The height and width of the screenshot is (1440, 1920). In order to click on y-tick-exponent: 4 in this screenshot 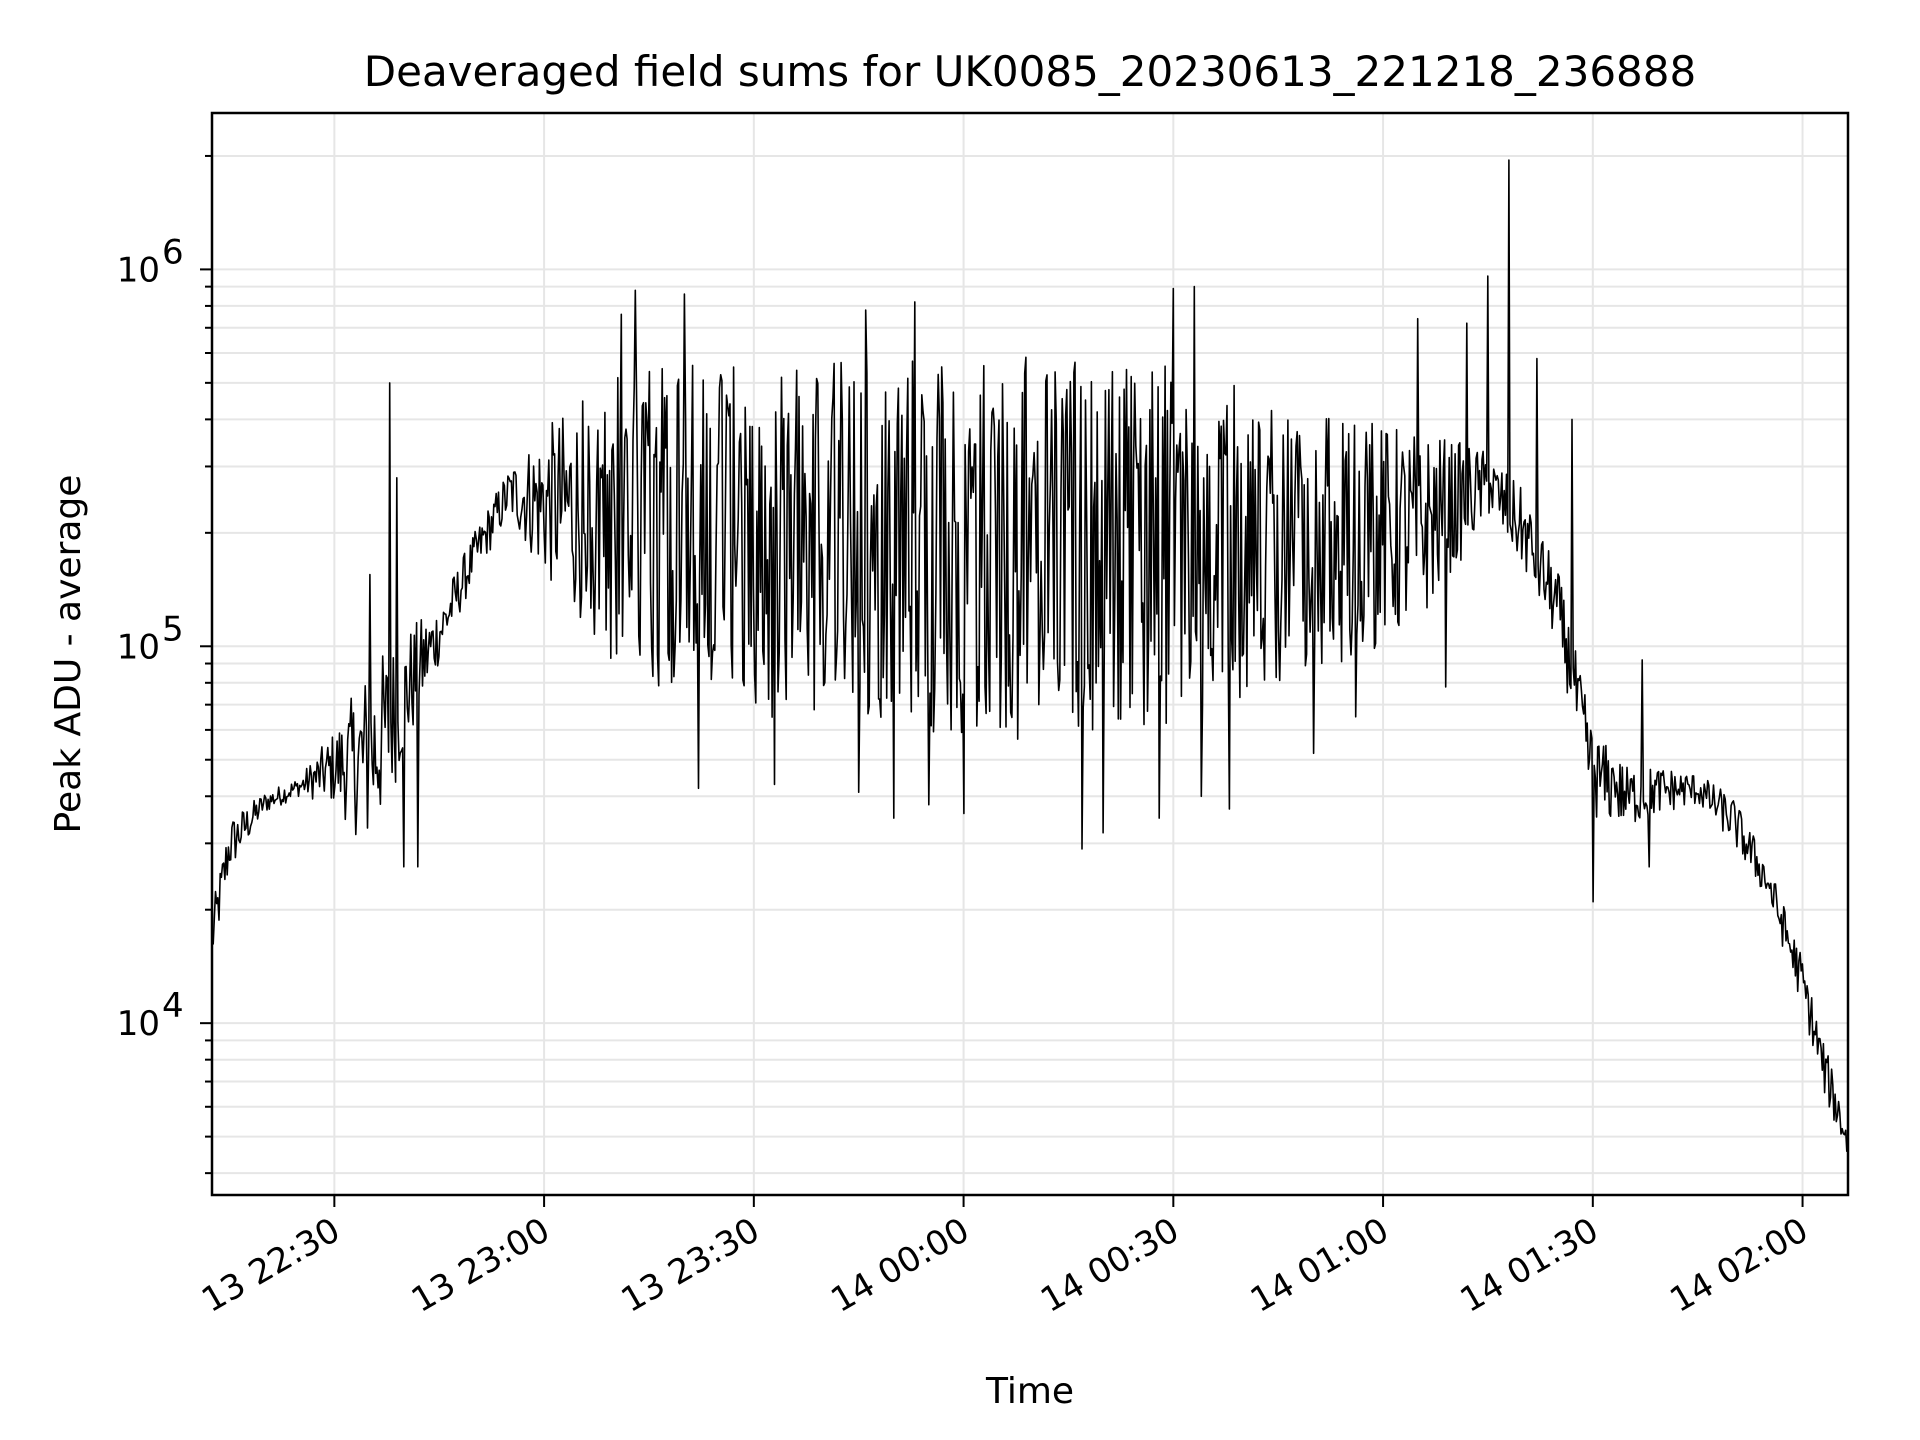, I will do `click(173, 1006)`.